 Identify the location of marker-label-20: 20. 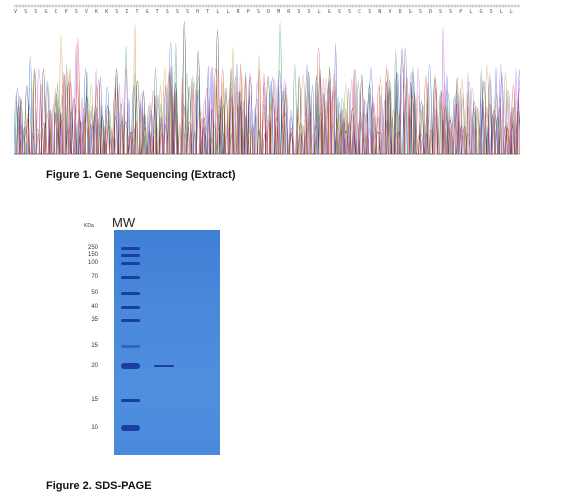
(94, 366).